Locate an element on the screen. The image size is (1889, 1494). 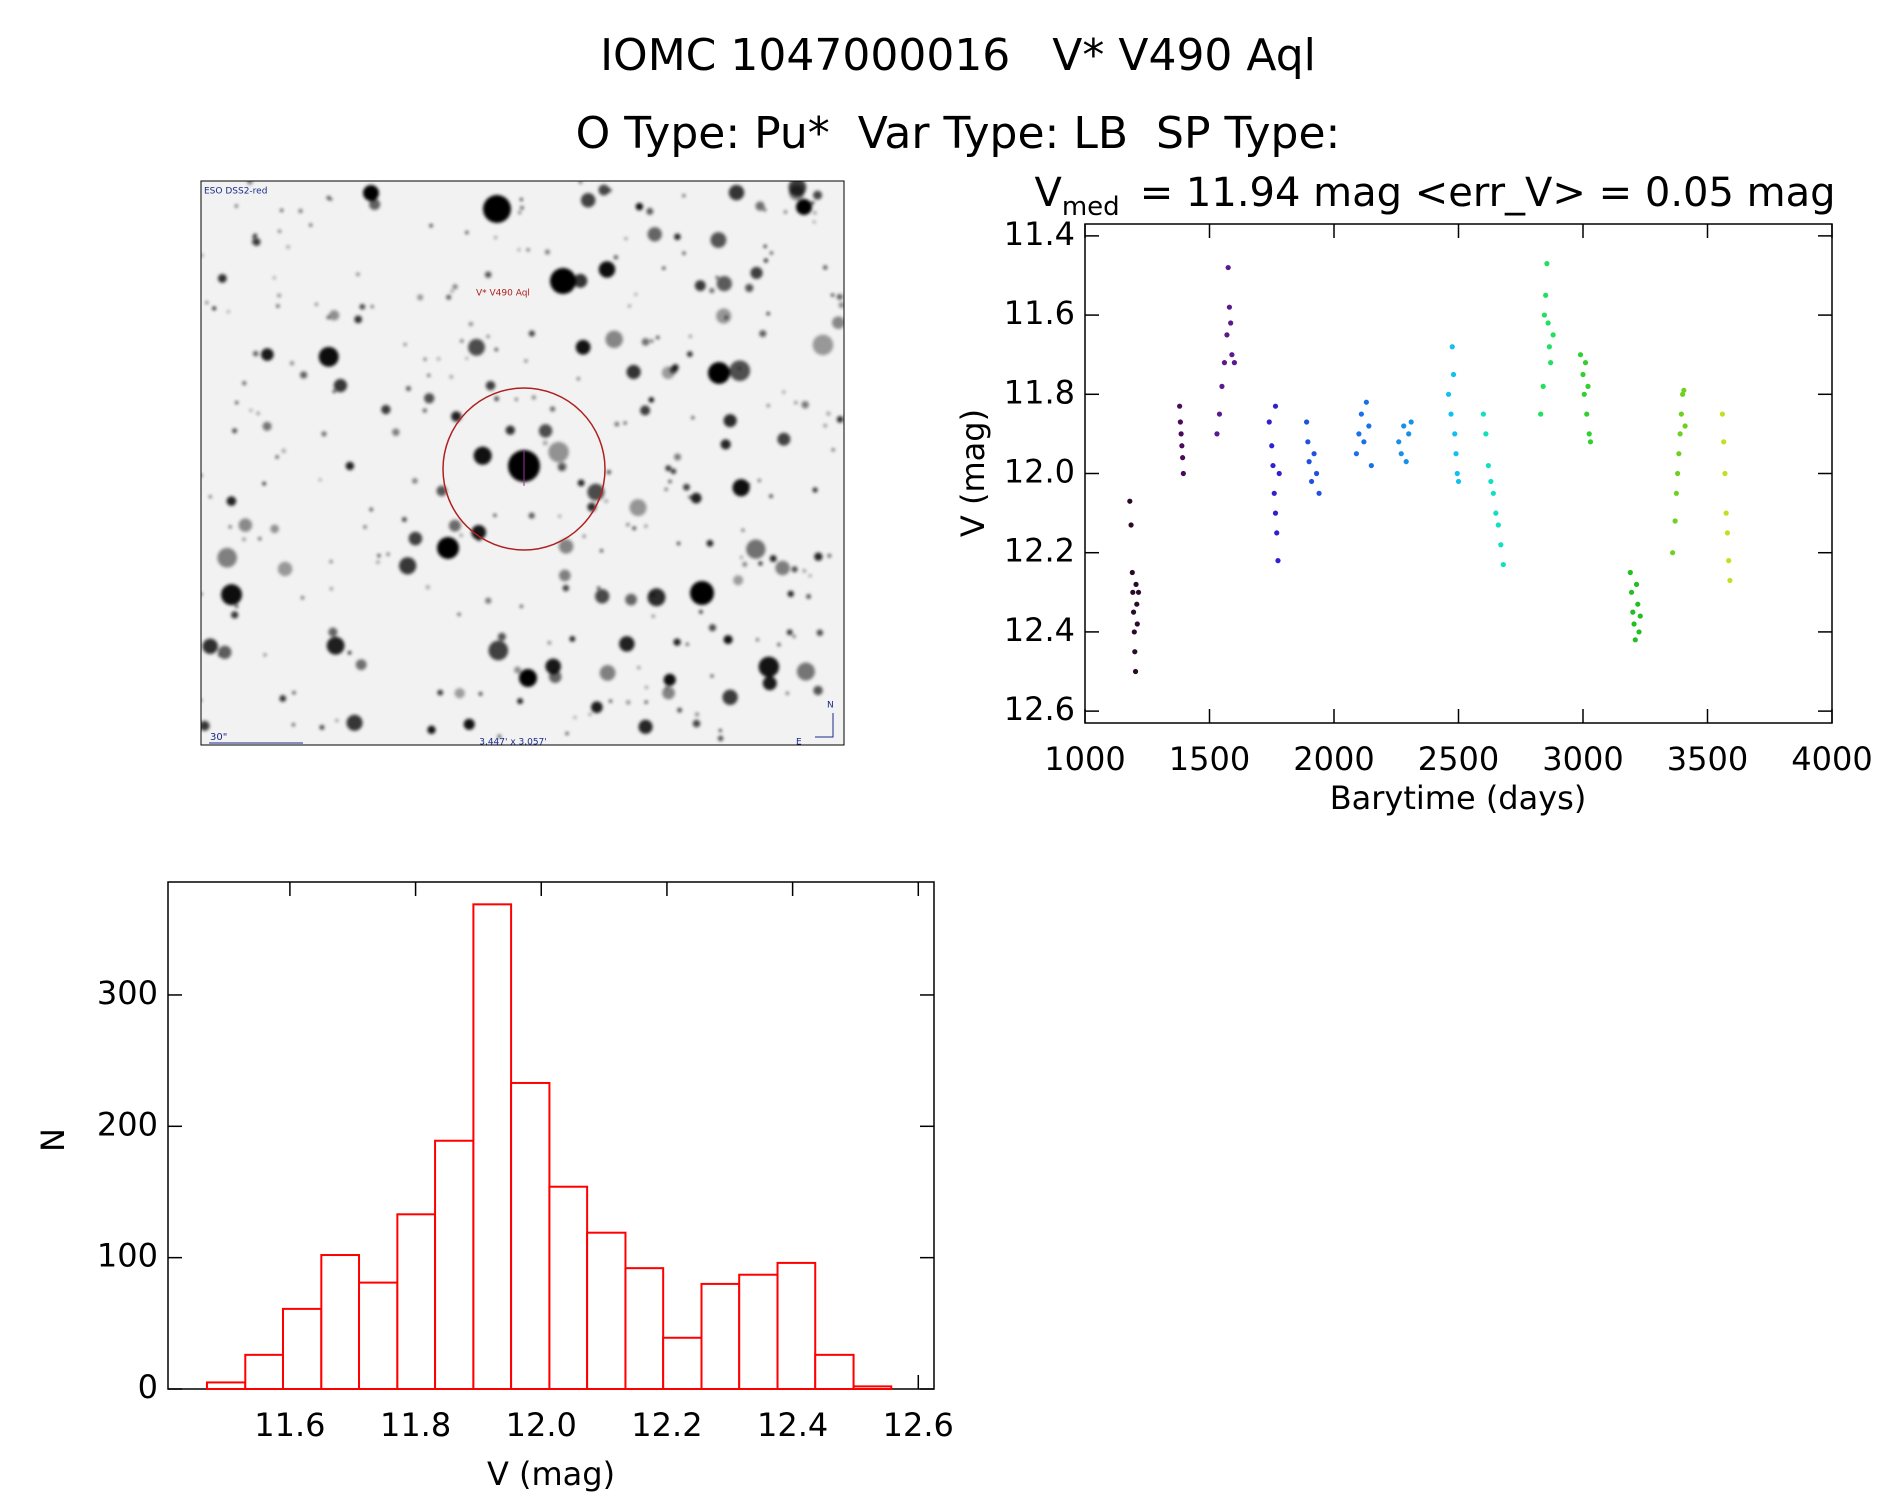
x-tick-label: 1500 is located at coordinates (1209, 759).